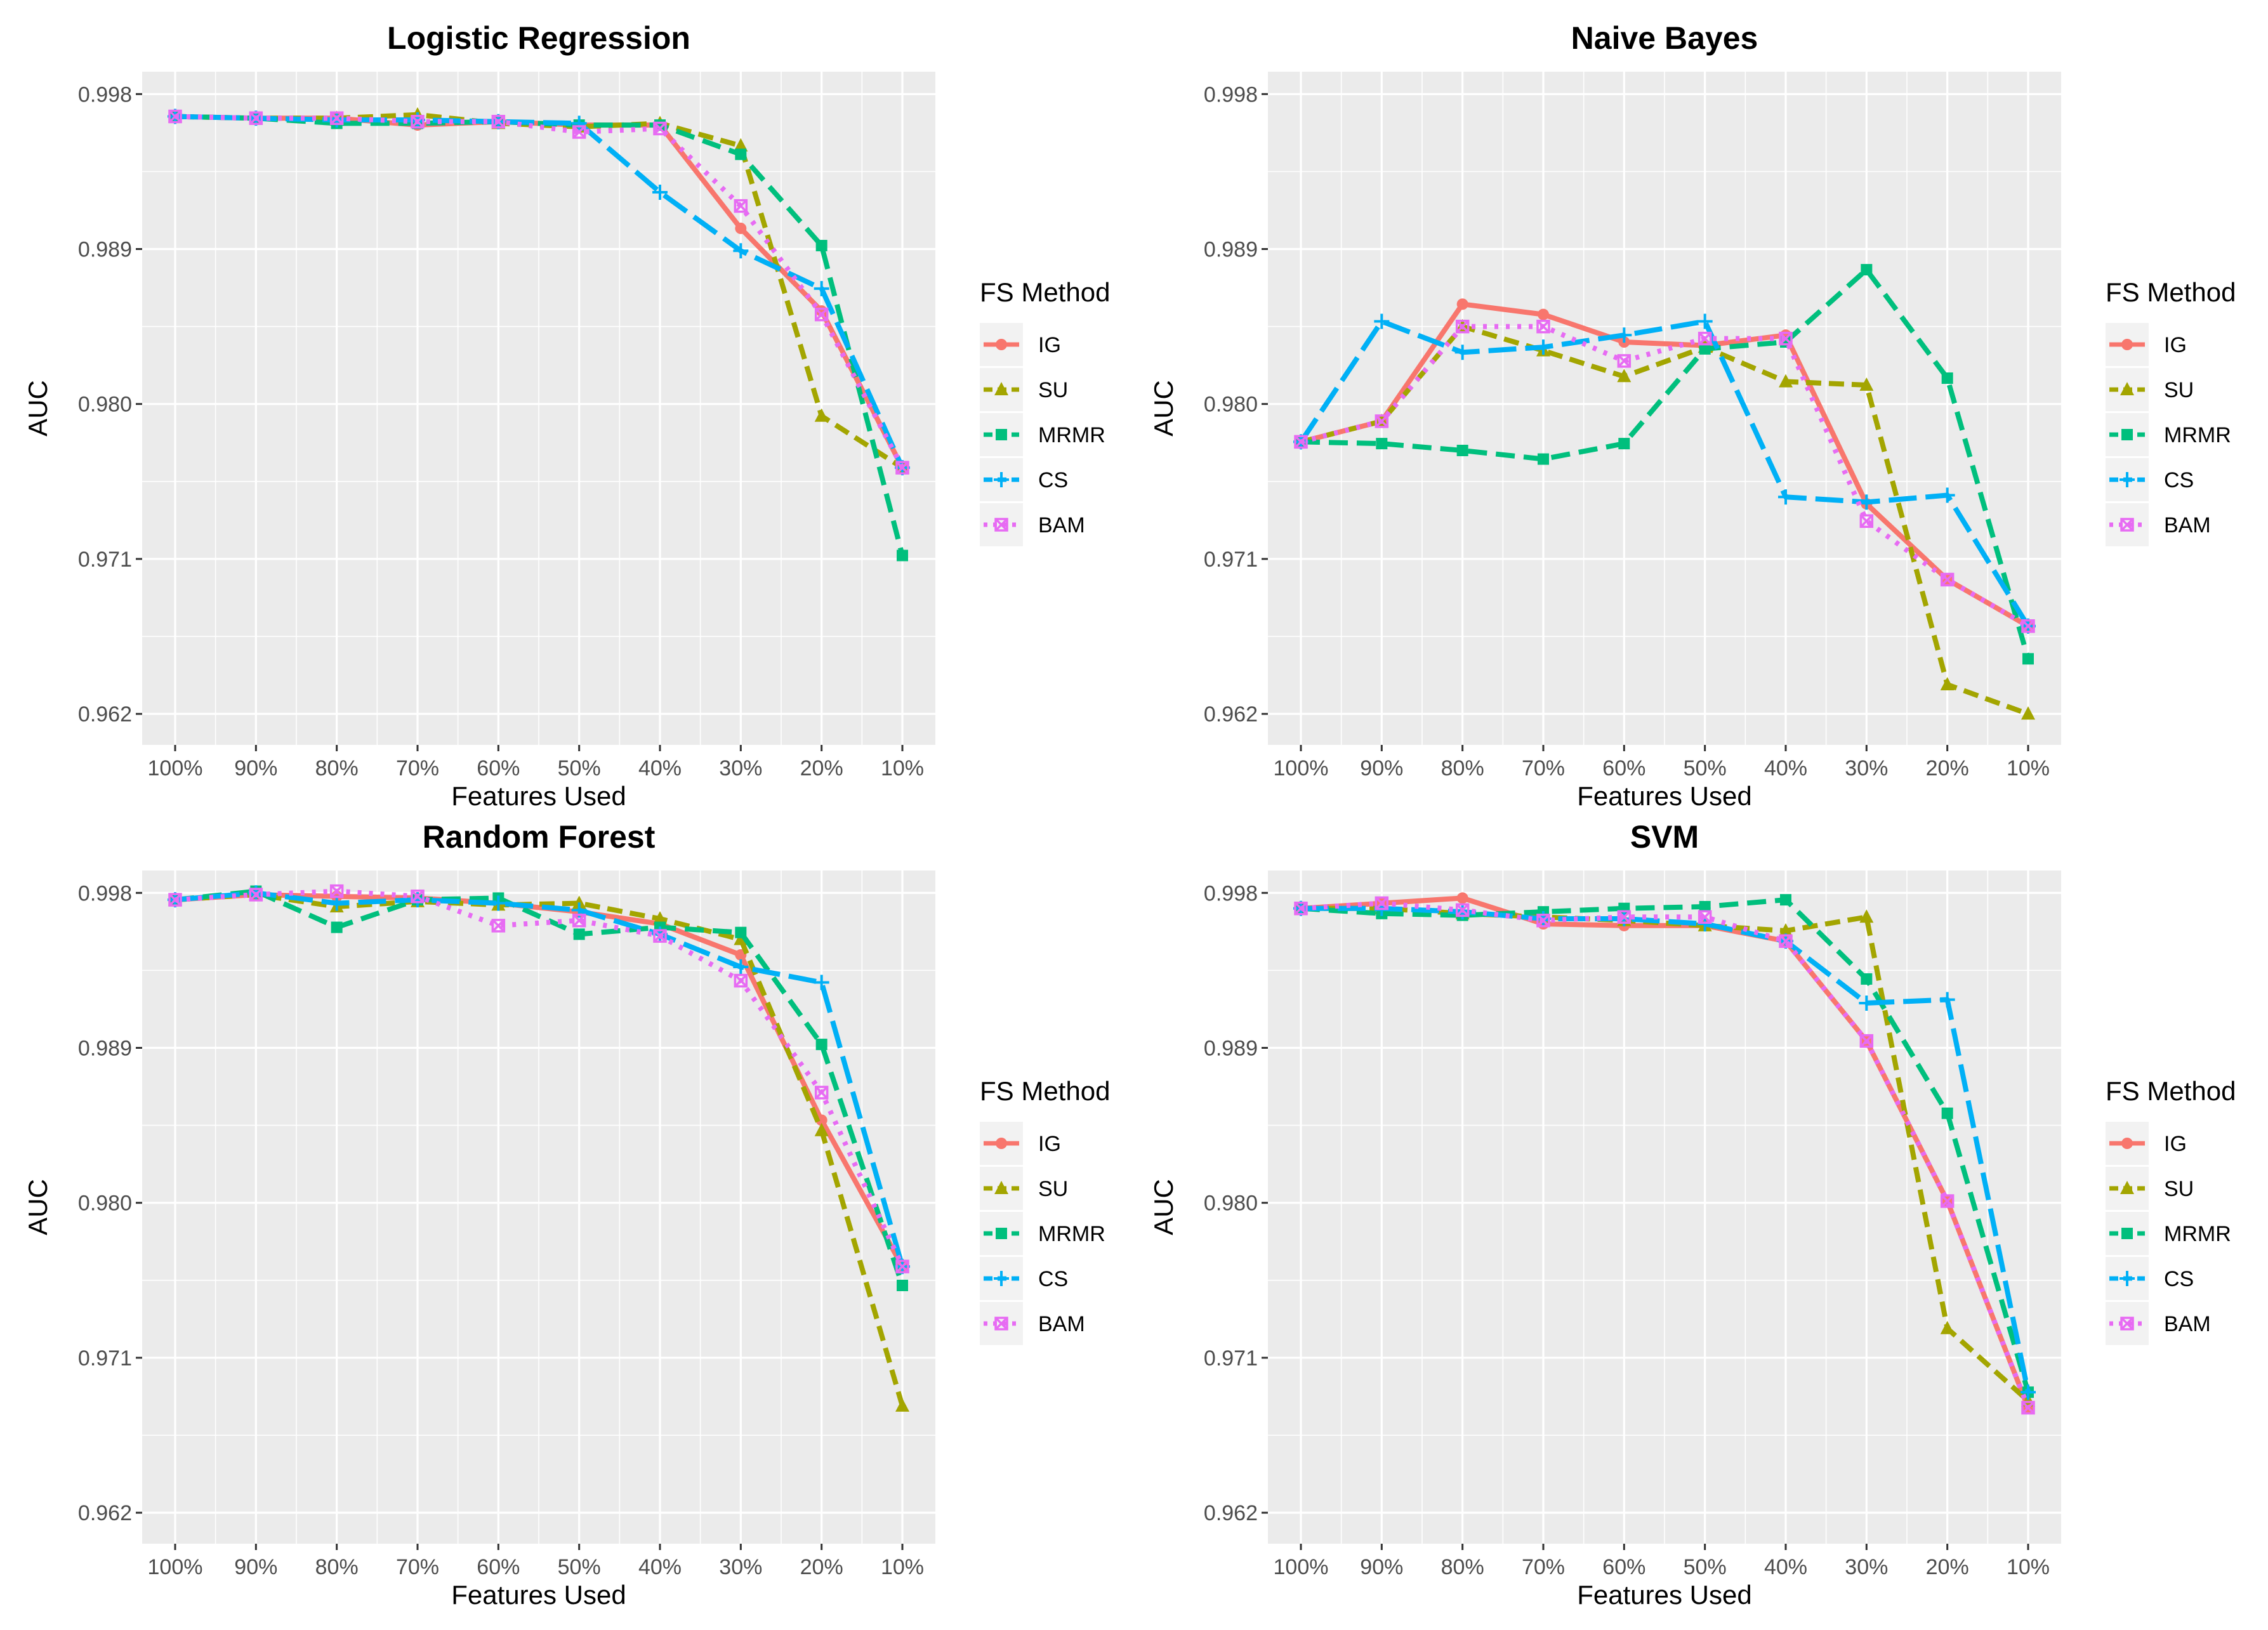  I want to click on series-line-ig, so click(1665, 1152).